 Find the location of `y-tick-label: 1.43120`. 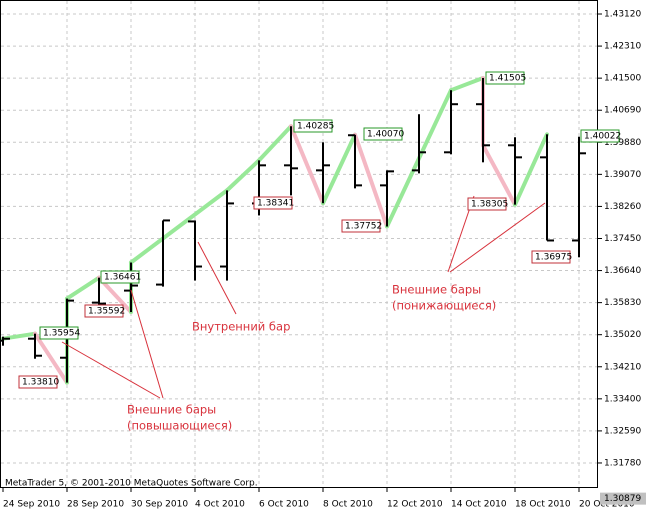

y-tick-label: 1.43120 is located at coordinates (622, 15).